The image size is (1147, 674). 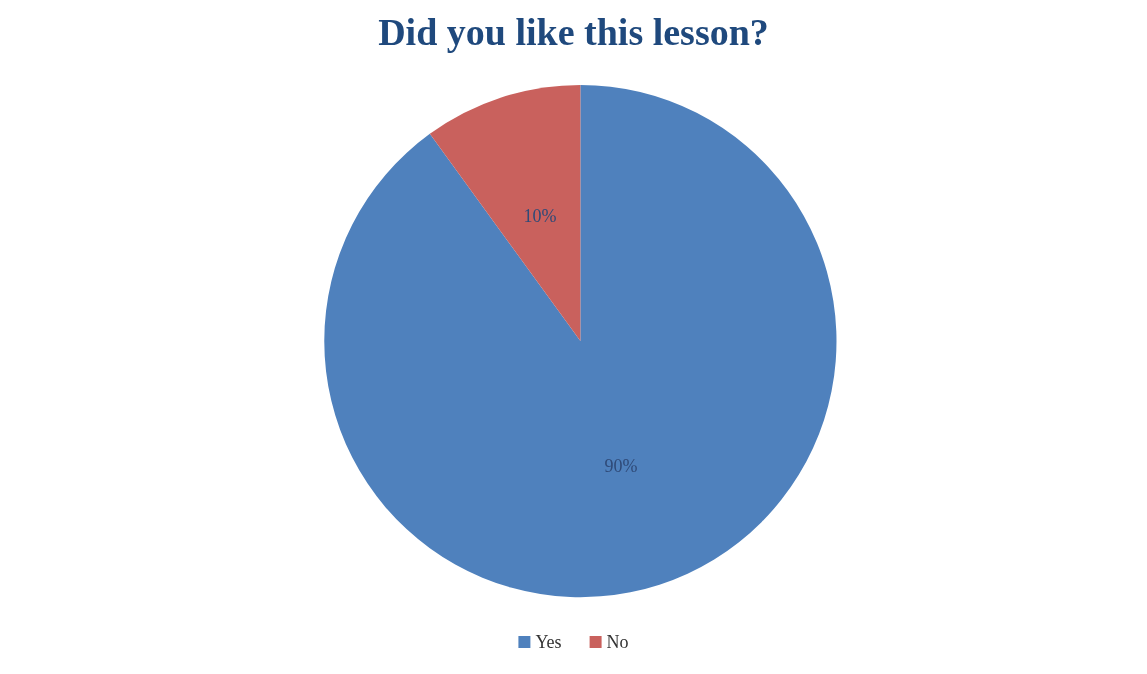 What do you see at coordinates (621, 465) in the screenshot?
I see `data-label: 90%` at bounding box center [621, 465].